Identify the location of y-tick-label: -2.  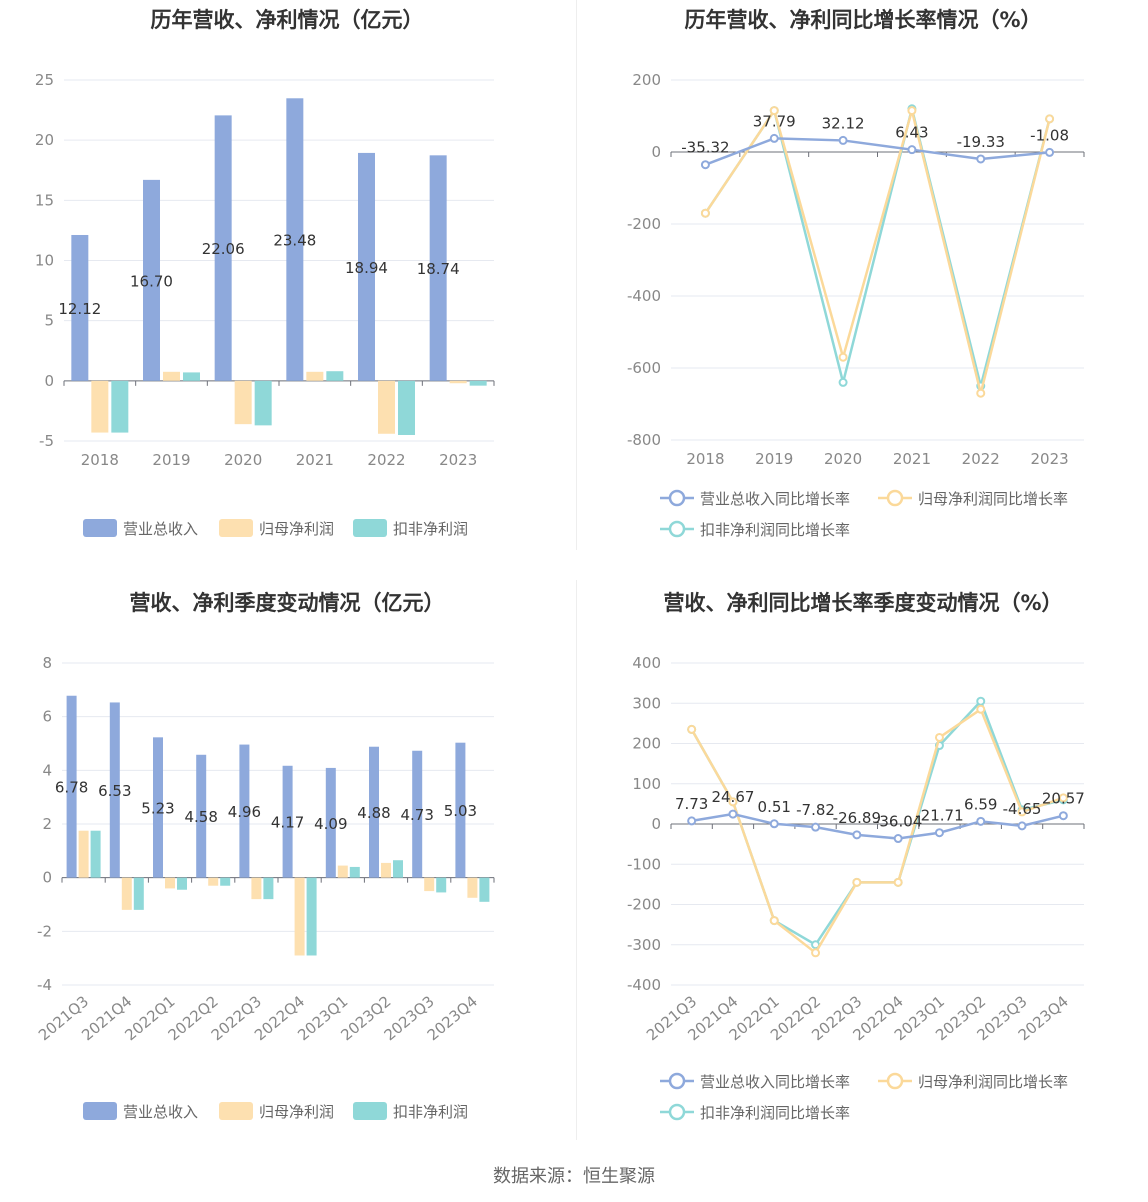
(44, 931).